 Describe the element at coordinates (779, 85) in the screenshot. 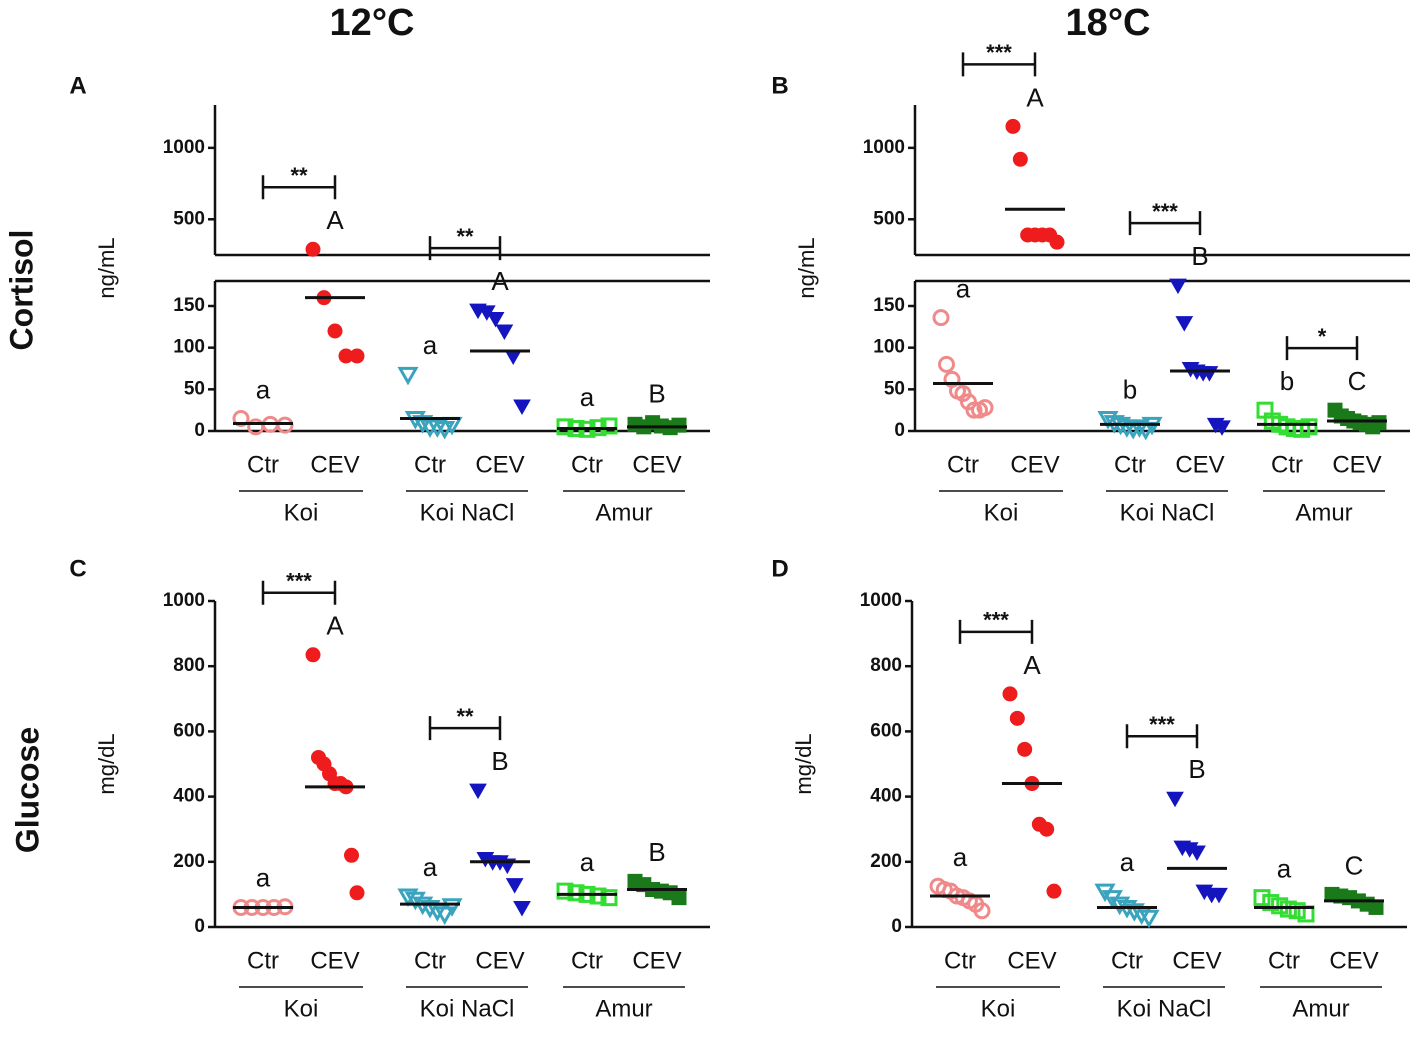

I see `panel-label: B` at that location.